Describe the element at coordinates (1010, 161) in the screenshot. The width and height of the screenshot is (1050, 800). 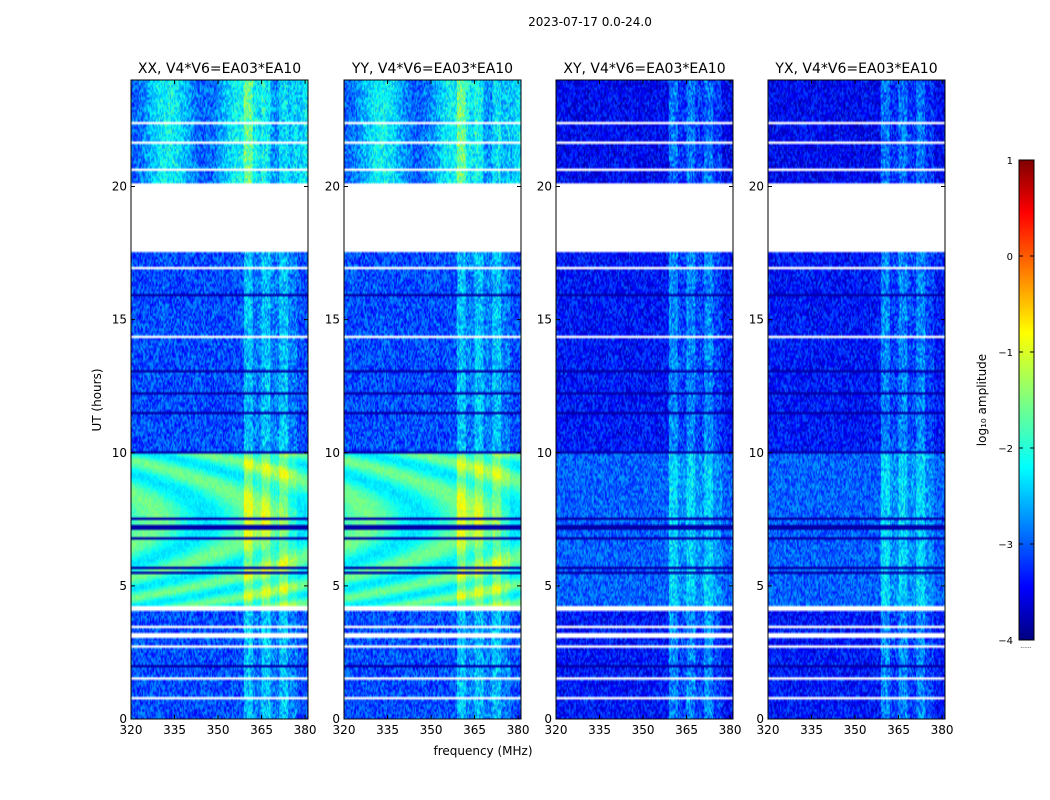
I see `colorbar-tick-label: 1` at that location.